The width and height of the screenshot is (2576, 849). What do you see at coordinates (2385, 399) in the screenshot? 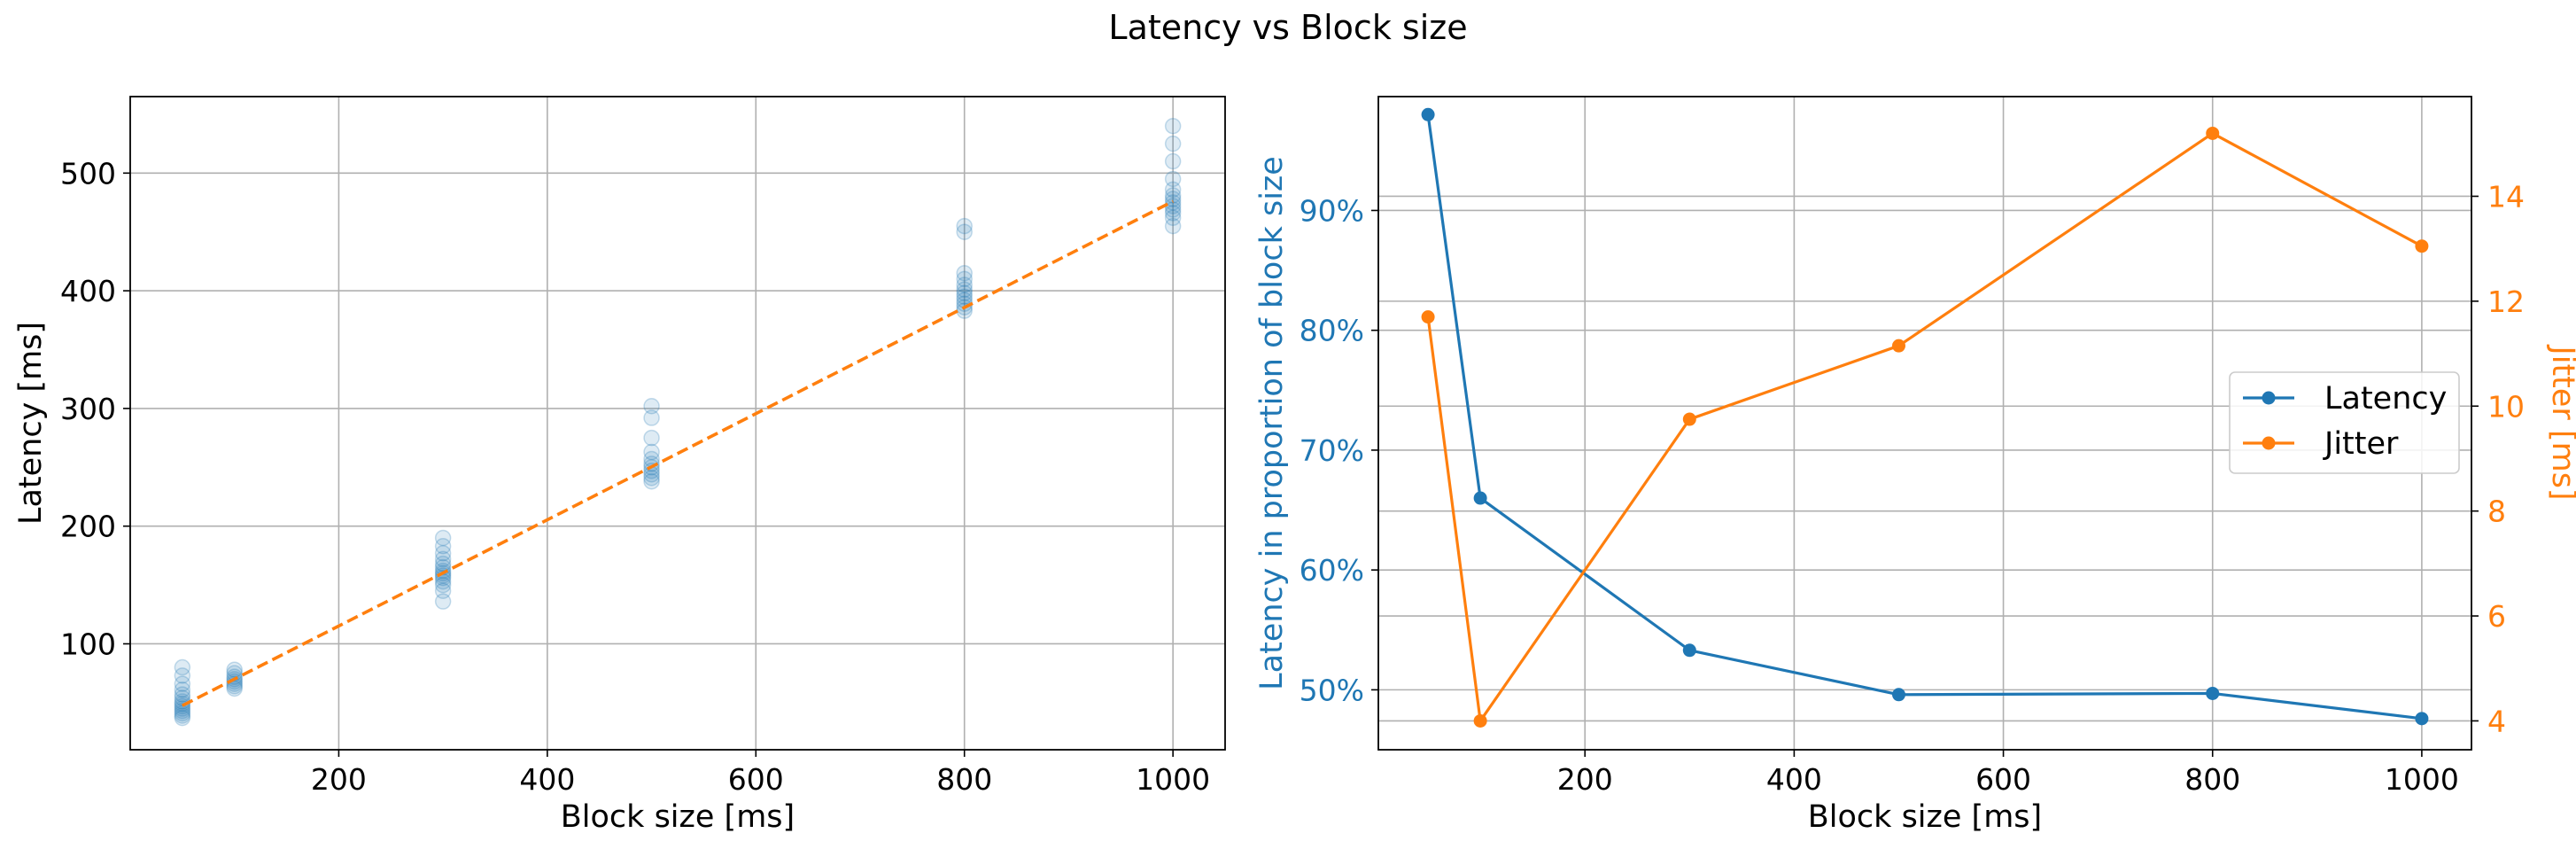
I see `latency-legend-label: Latency` at bounding box center [2385, 399].